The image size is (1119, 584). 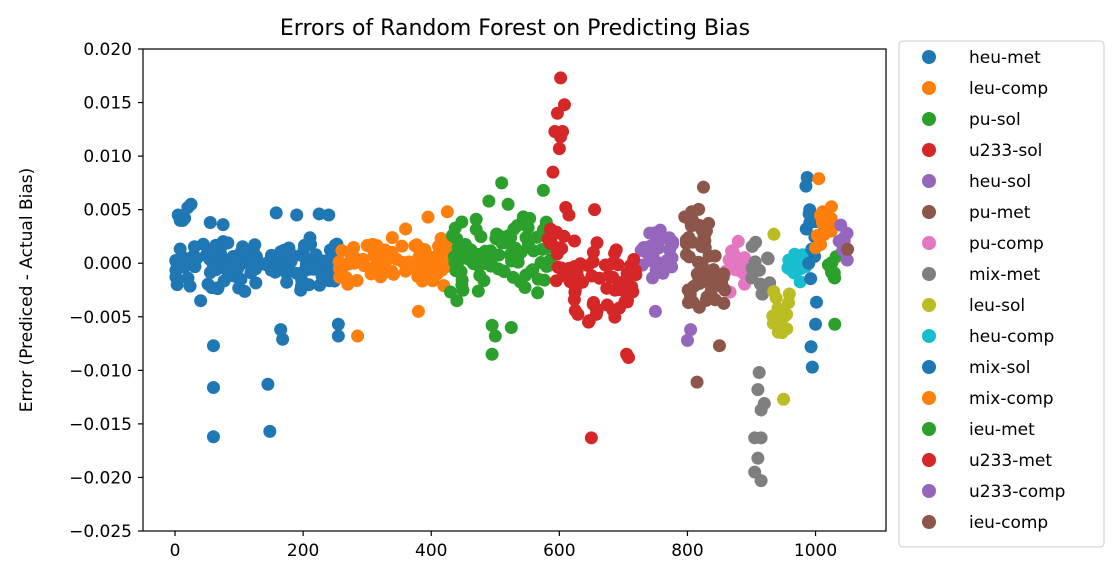 What do you see at coordinates (832, 290) in the screenshot?
I see `series-ieu-met` at bounding box center [832, 290].